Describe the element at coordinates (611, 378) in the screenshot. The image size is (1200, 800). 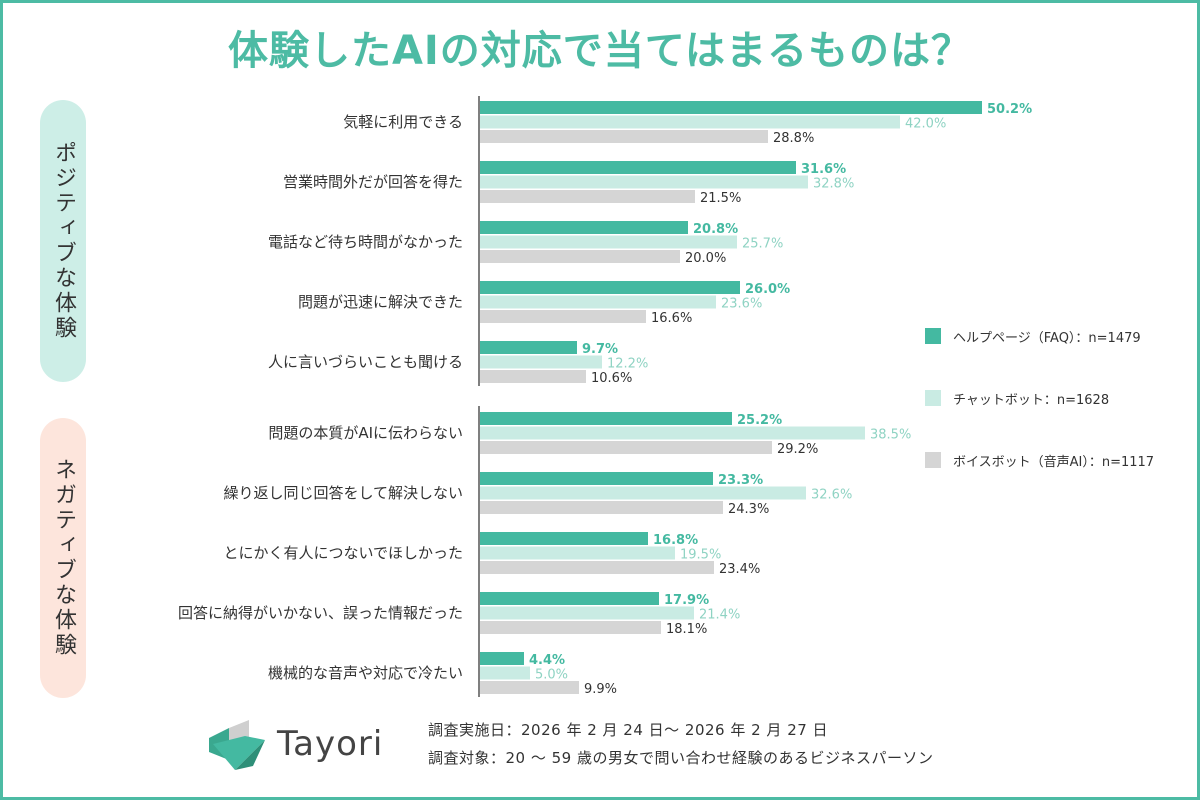
I see `data-label-voice: 10.6%` at that location.